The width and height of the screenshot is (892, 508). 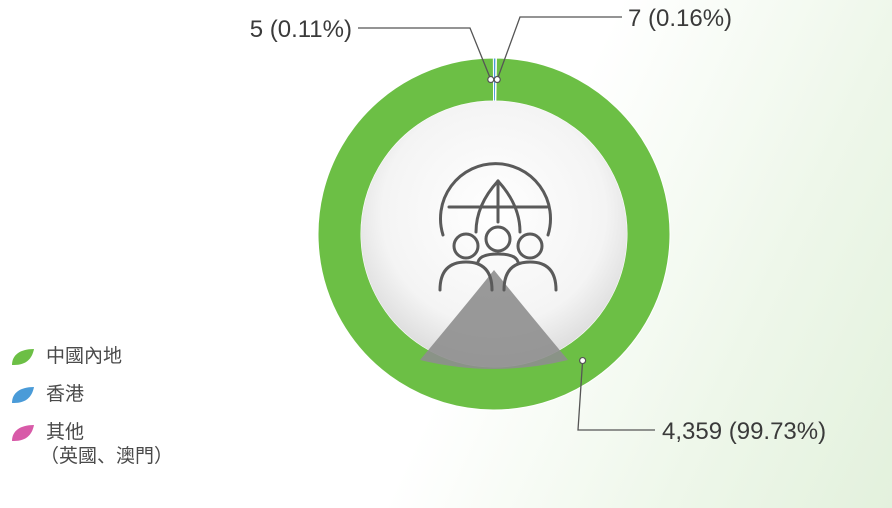 What do you see at coordinates (494, 319) in the screenshot?
I see `donut-hole-shadow` at bounding box center [494, 319].